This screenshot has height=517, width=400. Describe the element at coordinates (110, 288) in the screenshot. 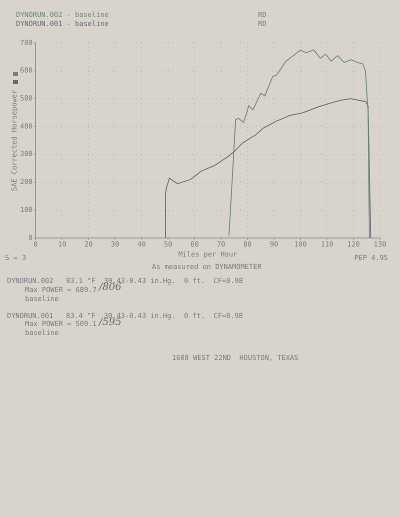

I see `text: /806` at that location.